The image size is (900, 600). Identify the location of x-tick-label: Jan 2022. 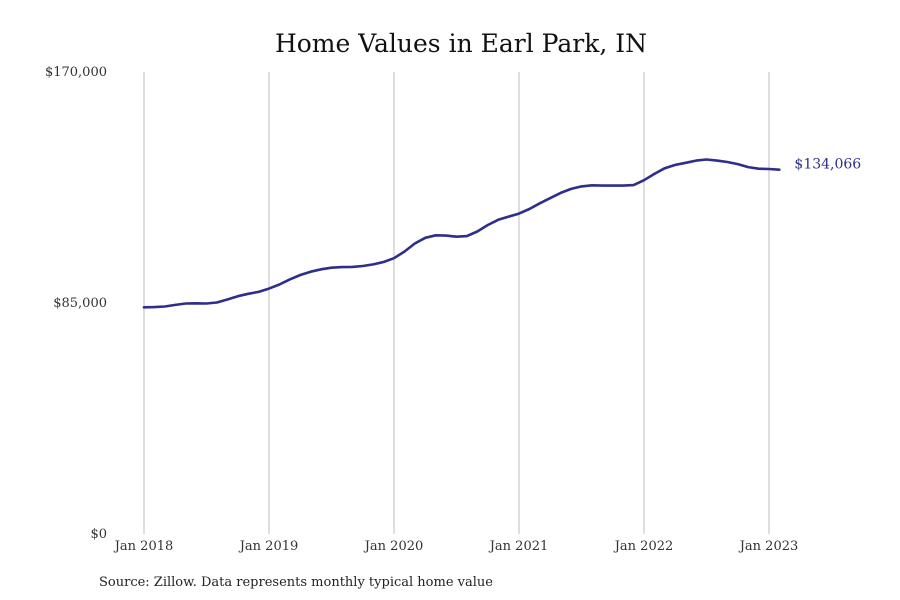
(643, 546).